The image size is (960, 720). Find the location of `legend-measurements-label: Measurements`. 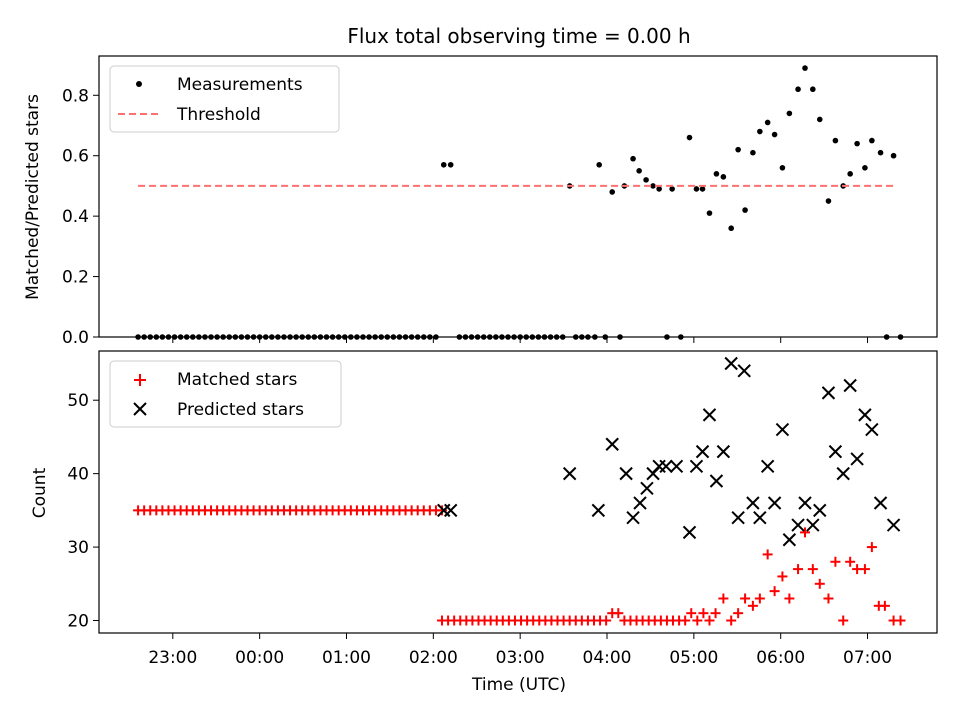

legend-measurements-label: Measurements is located at coordinates (240, 85).